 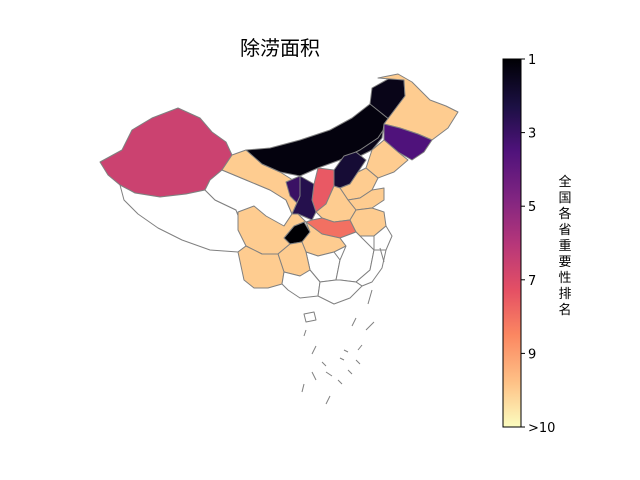 I want to click on south-china-sea-islands, so click(x=343, y=326).